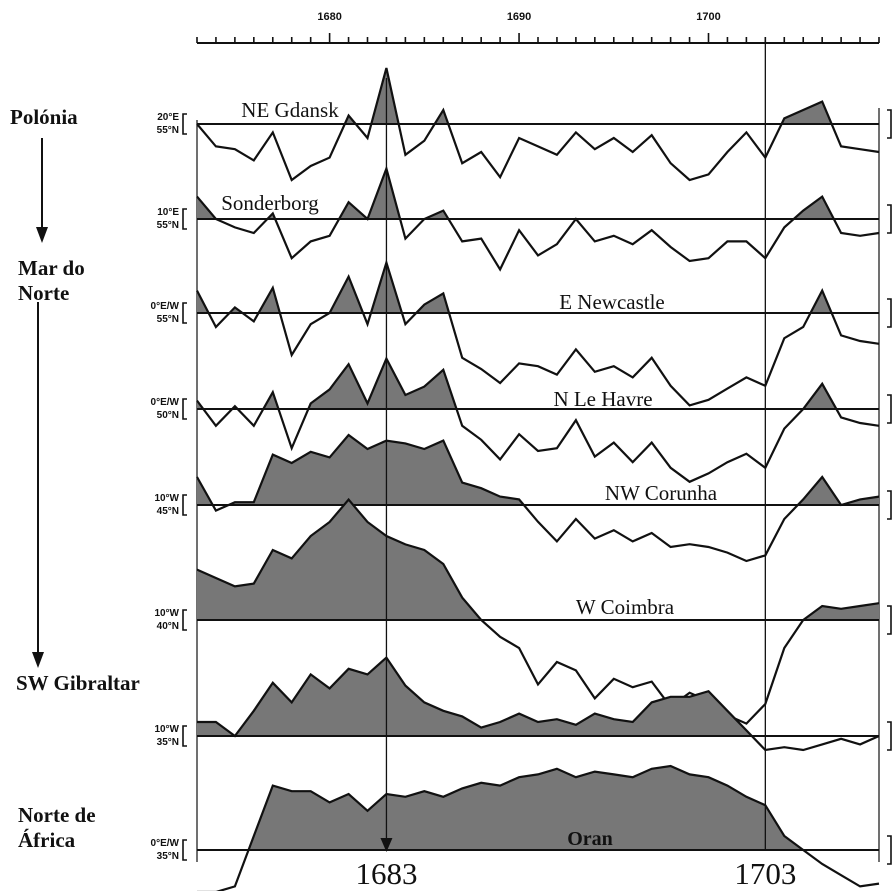 This screenshot has height=891, width=893. I want to click on region-arrows, so click(40, 403).